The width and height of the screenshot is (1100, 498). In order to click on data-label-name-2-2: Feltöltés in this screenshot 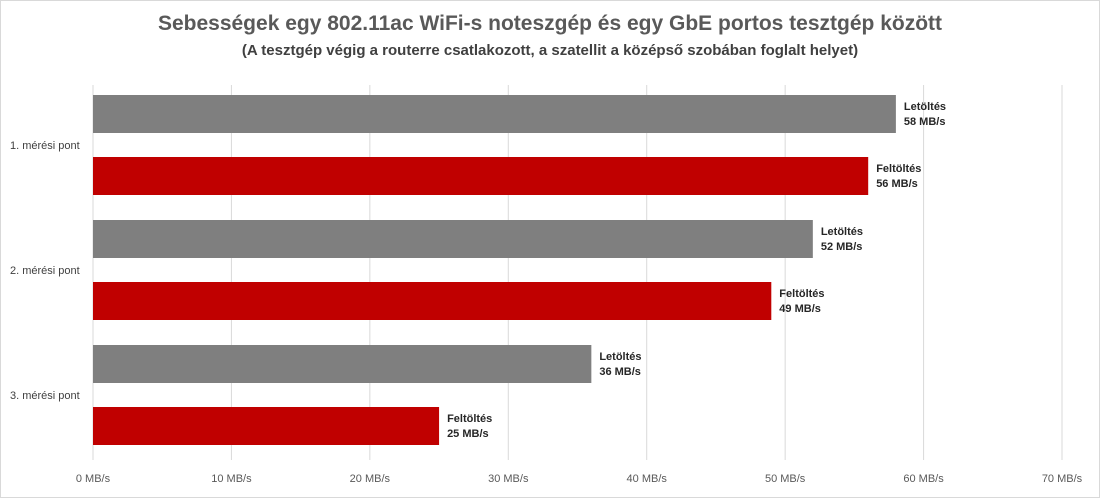, I will do `click(801, 294)`.